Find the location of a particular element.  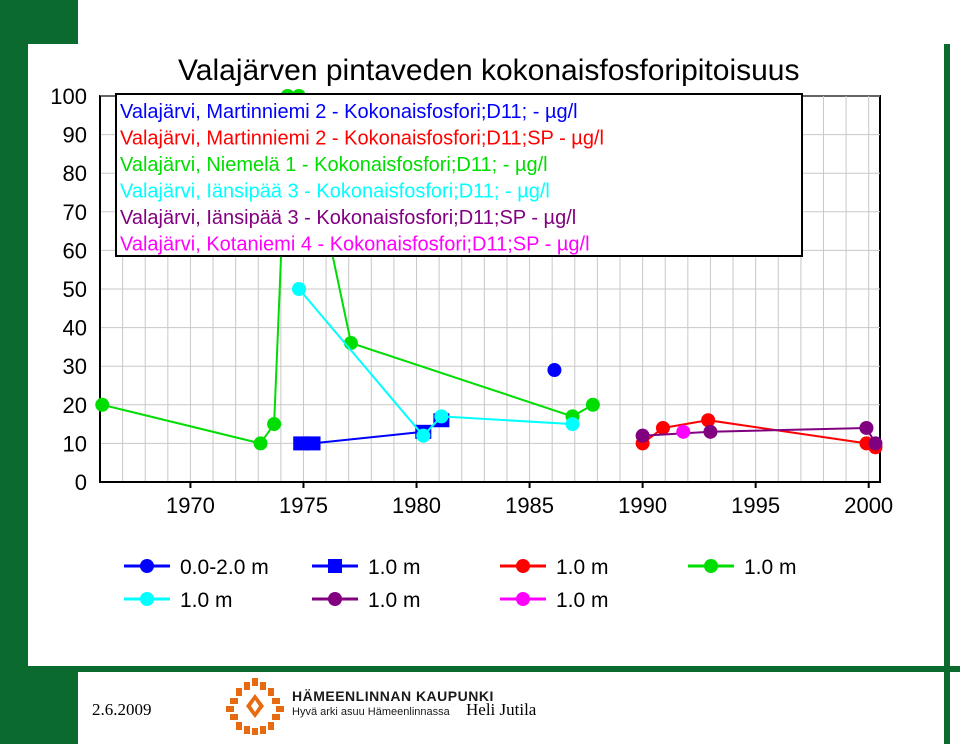

corner-brand-block is located at coordinates (39, 22).